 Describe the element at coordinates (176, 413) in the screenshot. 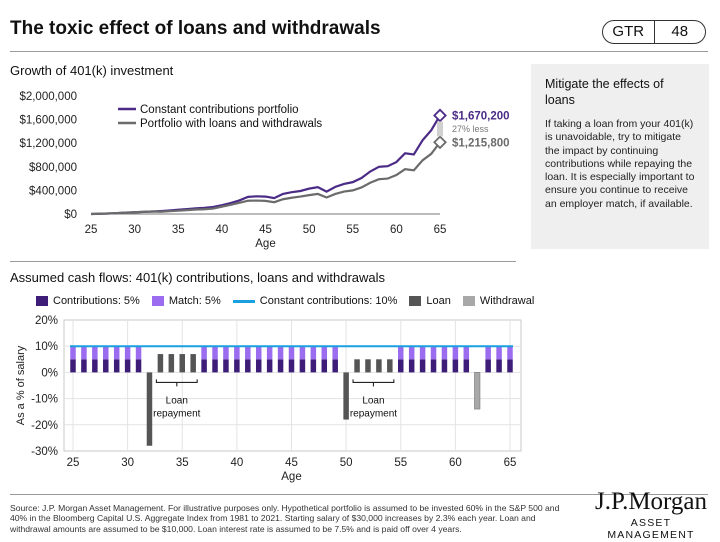

I see `repayment-label-line2: repayment` at that location.